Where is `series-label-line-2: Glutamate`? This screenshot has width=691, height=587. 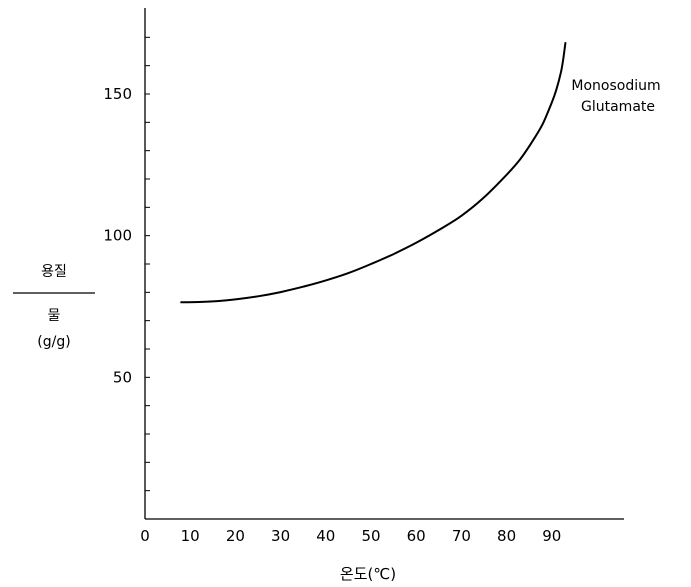 series-label-line-2: Glutamate is located at coordinates (618, 107).